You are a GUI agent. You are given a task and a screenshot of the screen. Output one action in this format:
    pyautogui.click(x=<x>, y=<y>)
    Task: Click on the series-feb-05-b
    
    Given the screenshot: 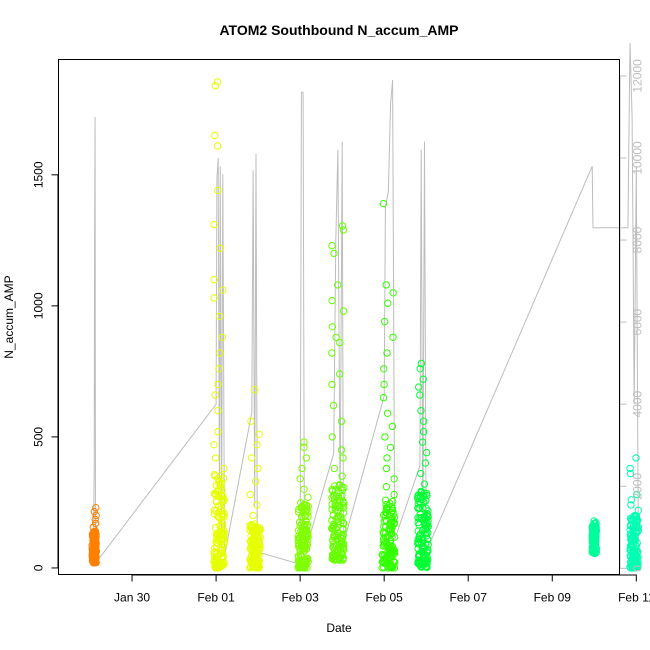 What is the action you would take?
    pyautogui.click(x=423, y=465)
    